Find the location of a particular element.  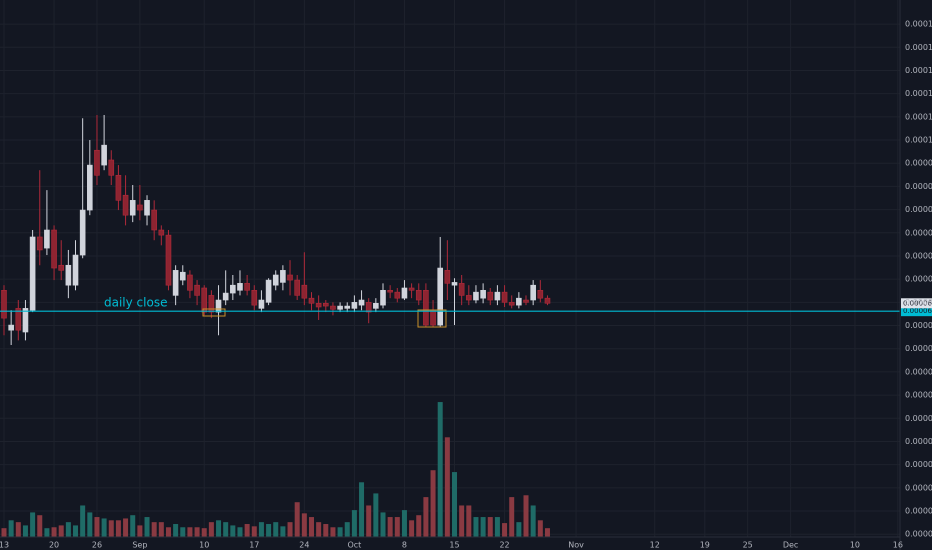

last-price-tag is located at coordinates (916, 303).